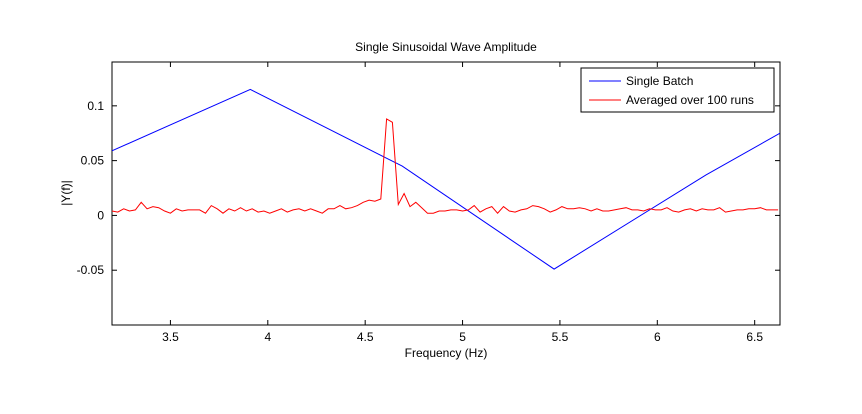 This screenshot has height=414, width=862. I want to click on x-tick-label: 4.5, so click(365, 337).